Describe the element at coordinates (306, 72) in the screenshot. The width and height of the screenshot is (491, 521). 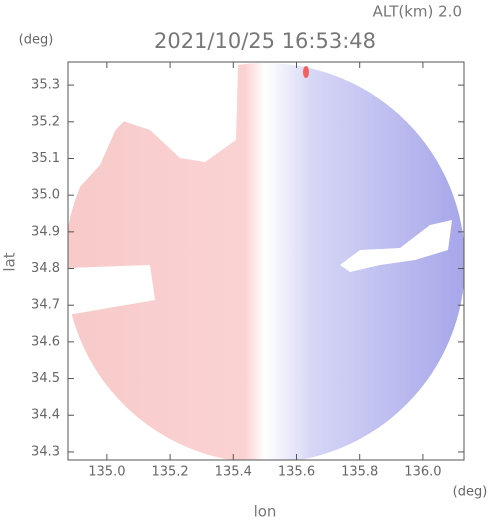
I see `echo-spot` at that location.